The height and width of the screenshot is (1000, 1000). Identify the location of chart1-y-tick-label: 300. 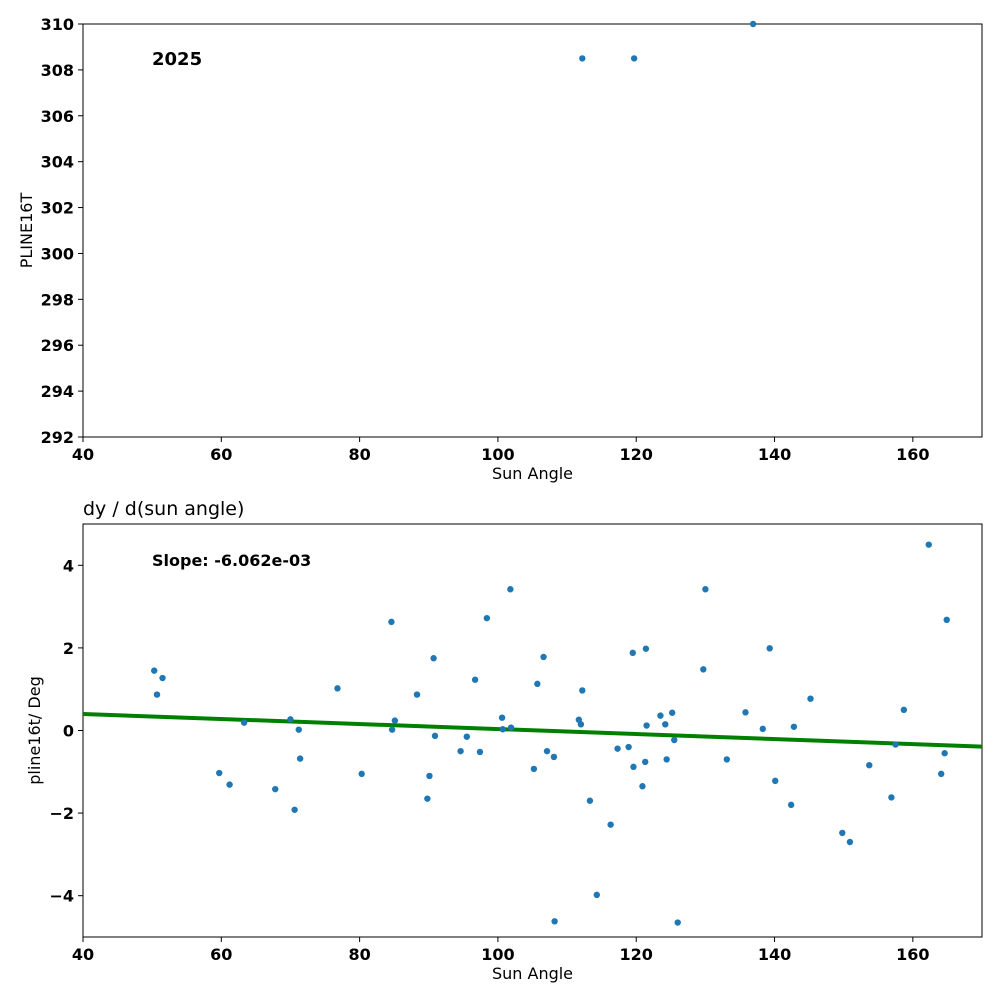
(57, 253).